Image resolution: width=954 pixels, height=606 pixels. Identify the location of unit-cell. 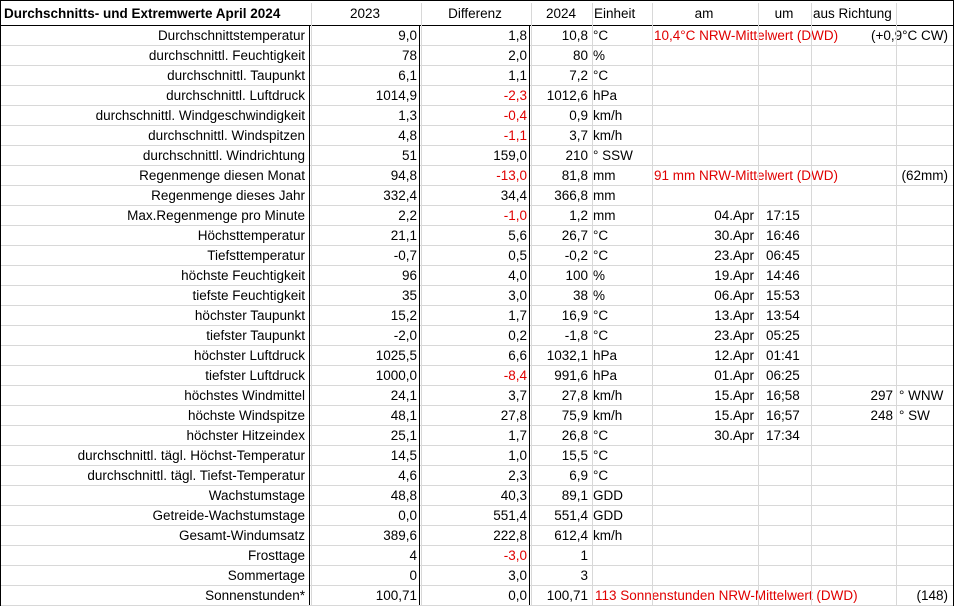
(622, 556).